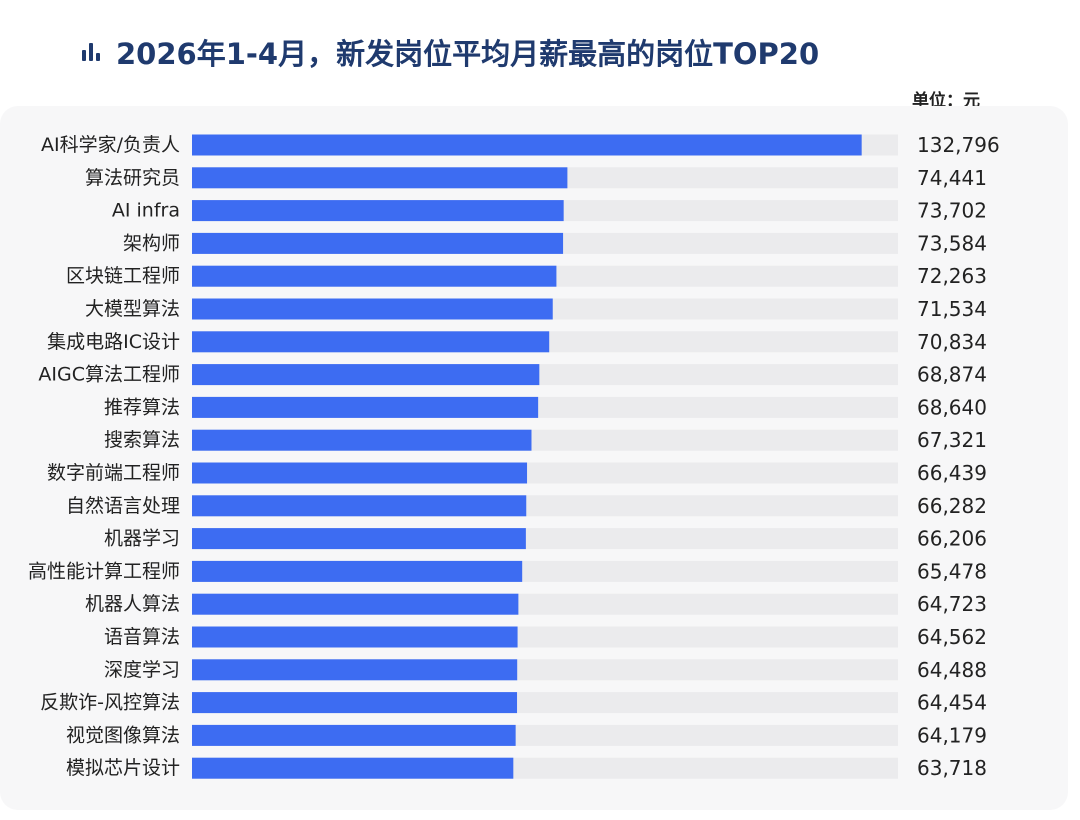 Image resolution: width=1080 pixels, height=820 pixels. Describe the element at coordinates (952, 604) in the screenshot. I see `value-label: 64,723` at that location.